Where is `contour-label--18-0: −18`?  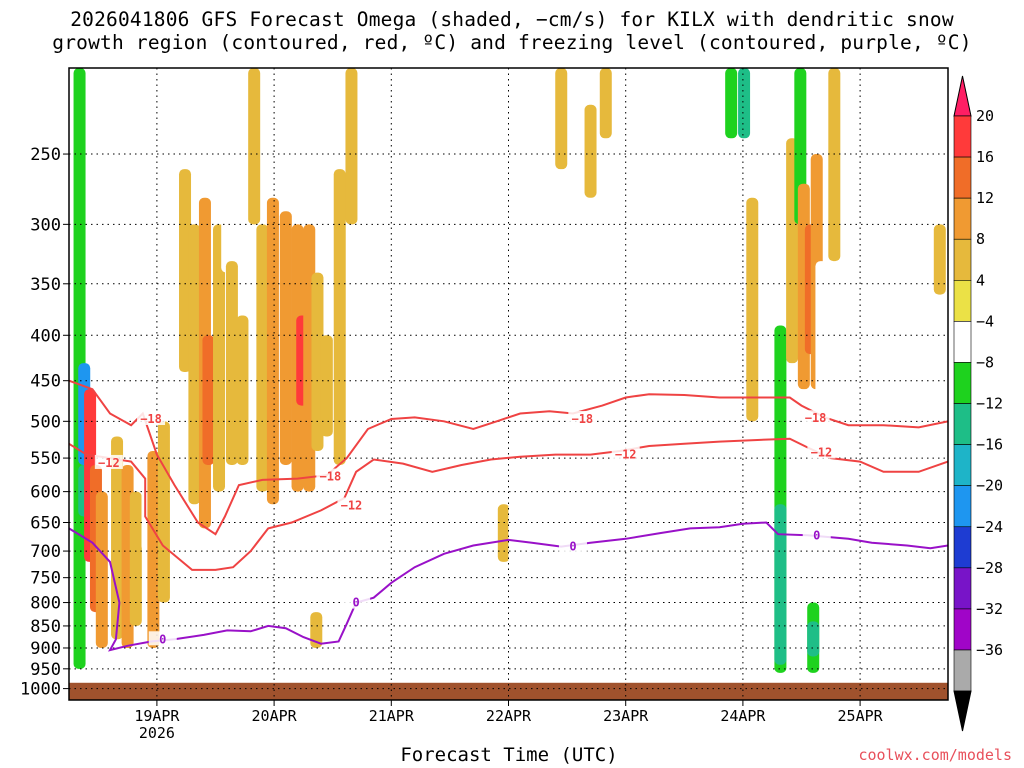
contour-label--18-0: −18 is located at coordinates (151, 419).